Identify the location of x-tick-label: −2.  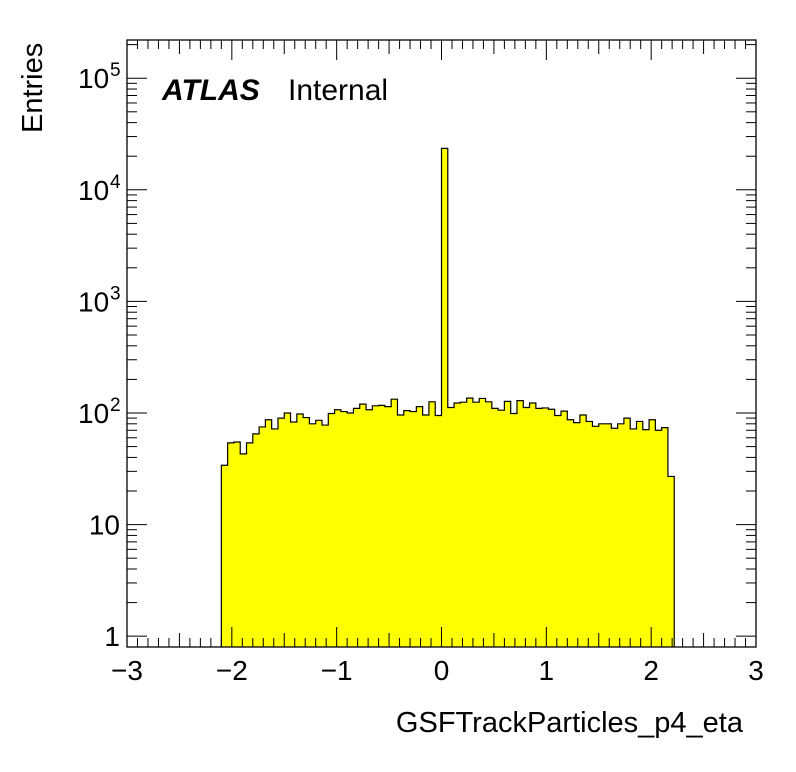
(232, 670).